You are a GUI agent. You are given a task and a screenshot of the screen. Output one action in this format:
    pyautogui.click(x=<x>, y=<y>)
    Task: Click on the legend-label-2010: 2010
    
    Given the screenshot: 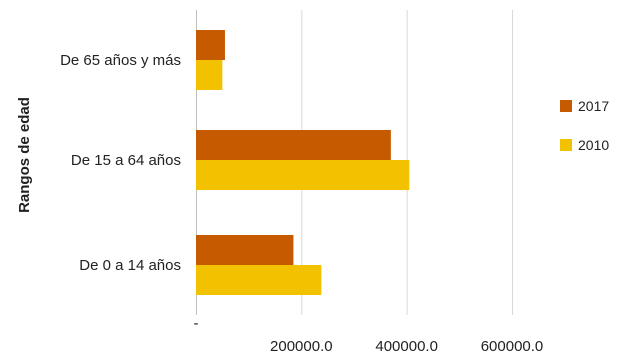 What is the action you would take?
    pyautogui.click(x=593, y=145)
    